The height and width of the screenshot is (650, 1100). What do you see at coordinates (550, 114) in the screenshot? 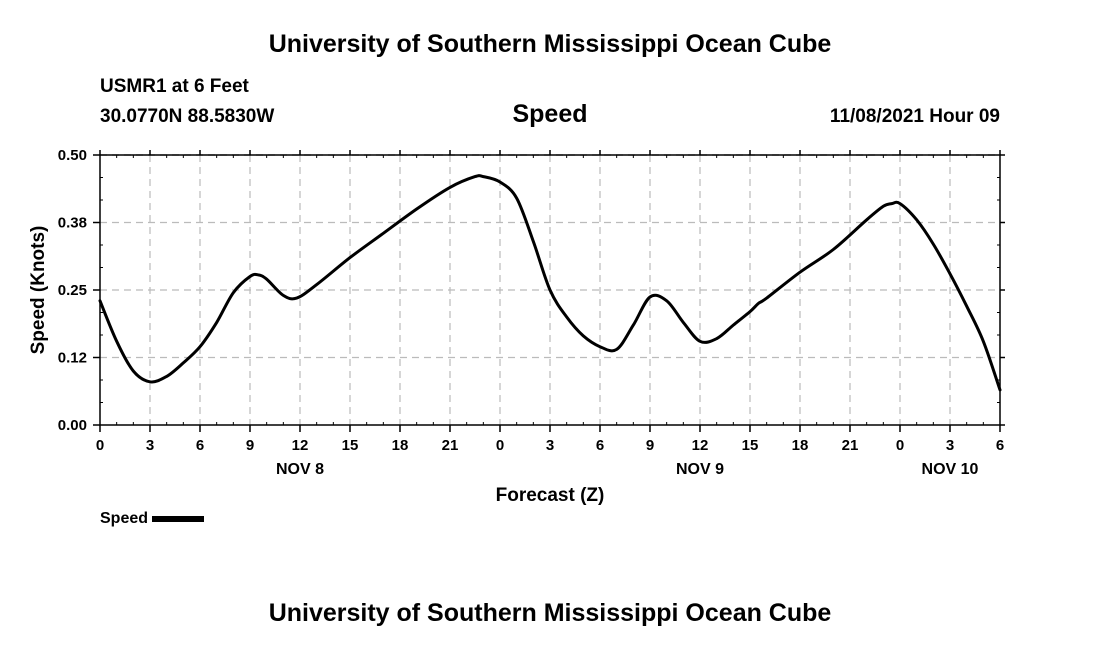
I see `chart-title: Speed` at bounding box center [550, 114].